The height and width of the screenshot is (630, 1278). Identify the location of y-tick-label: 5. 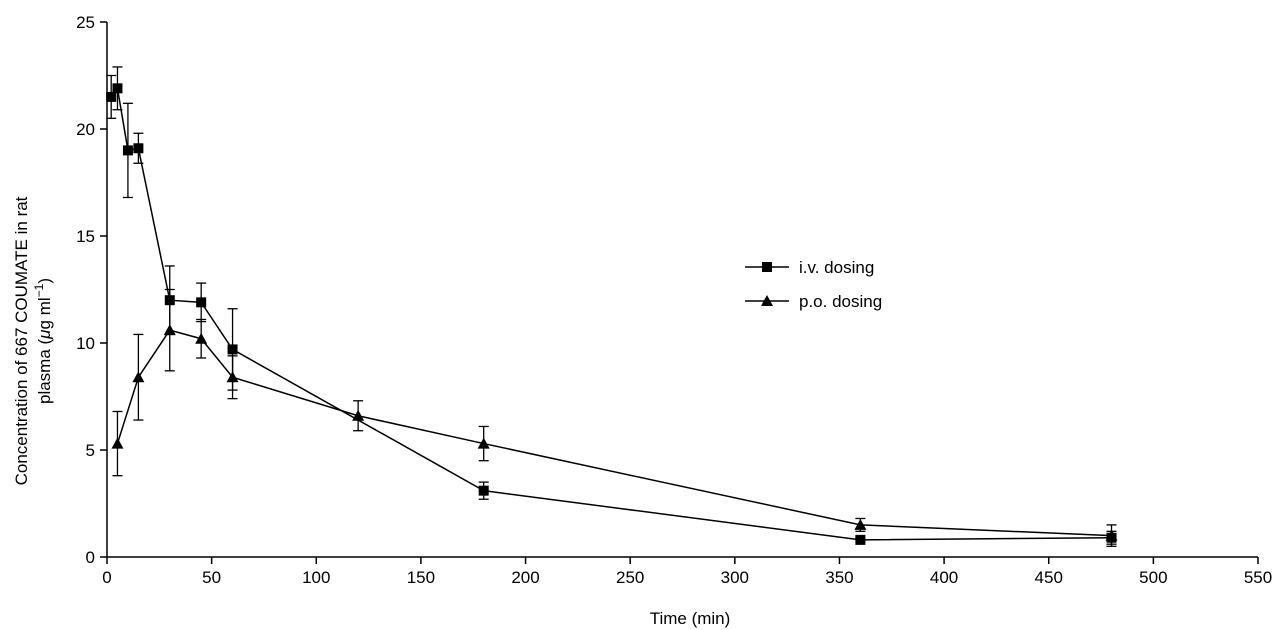
(90, 450).